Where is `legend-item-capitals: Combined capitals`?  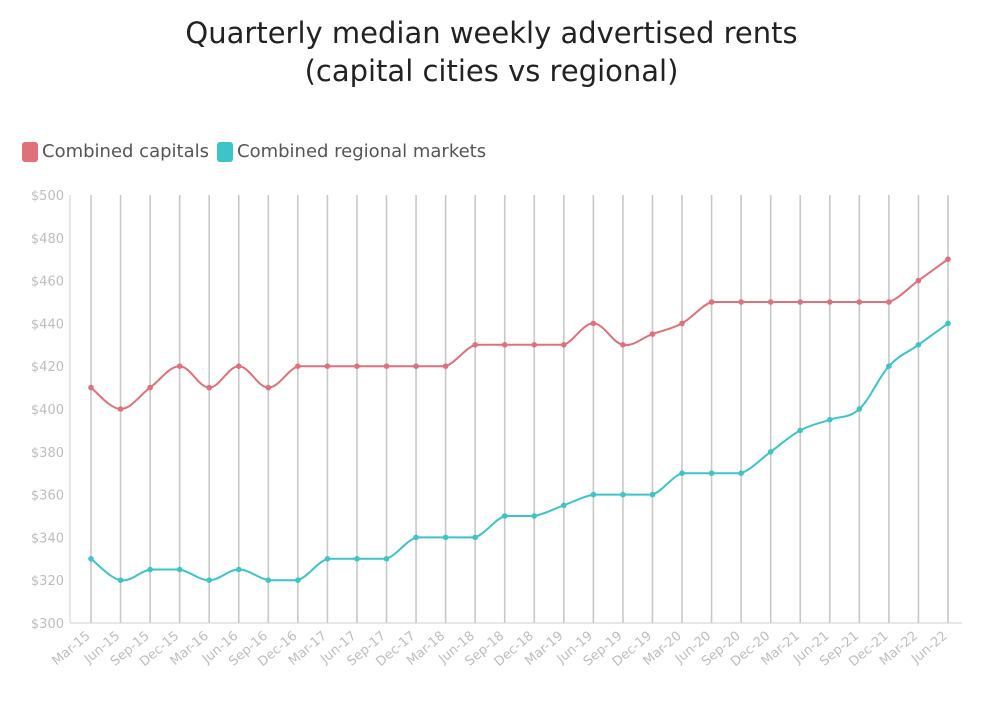 legend-item-capitals: Combined capitals is located at coordinates (115, 151).